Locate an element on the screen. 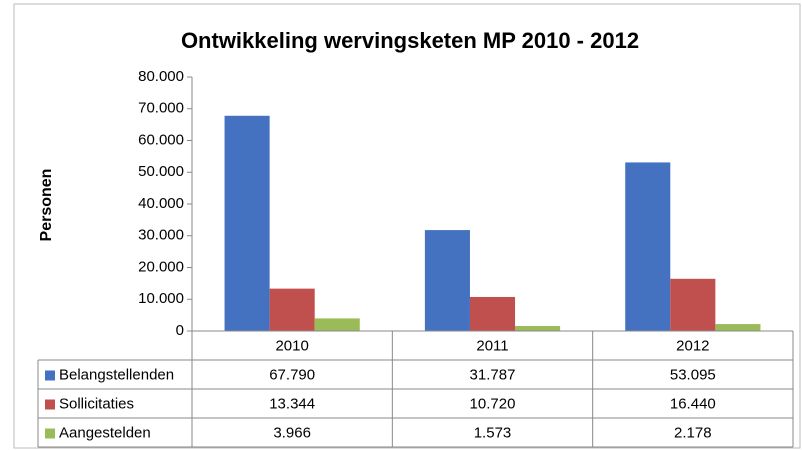 The image size is (802, 450). y-tick-label: 20.000 is located at coordinates (161, 266).